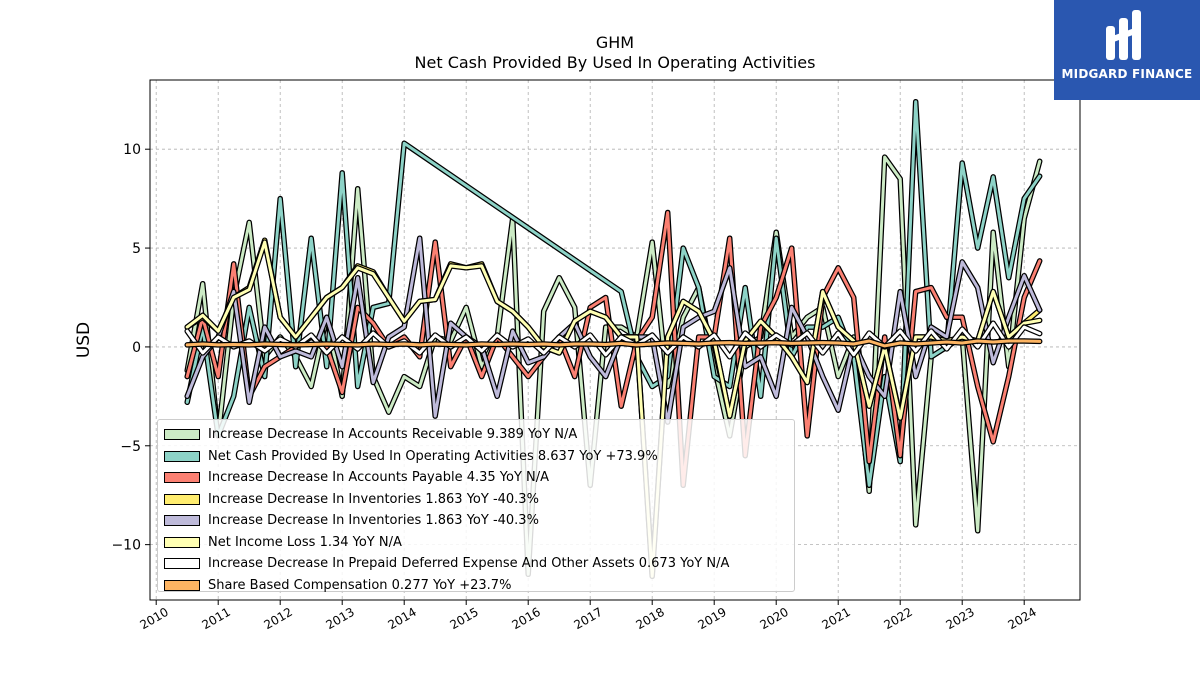  Describe the element at coordinates (959, 618) in the screenshot. I see `x-tick-label: 2023` at that location.